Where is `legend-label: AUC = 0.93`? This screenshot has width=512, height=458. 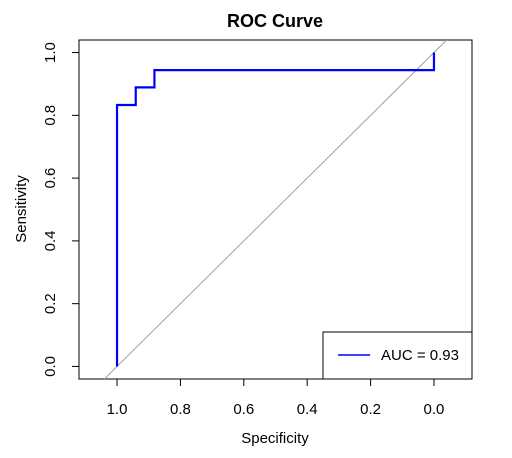
legend-label: AUC = 0.93 is located at coordinates (420, 355).